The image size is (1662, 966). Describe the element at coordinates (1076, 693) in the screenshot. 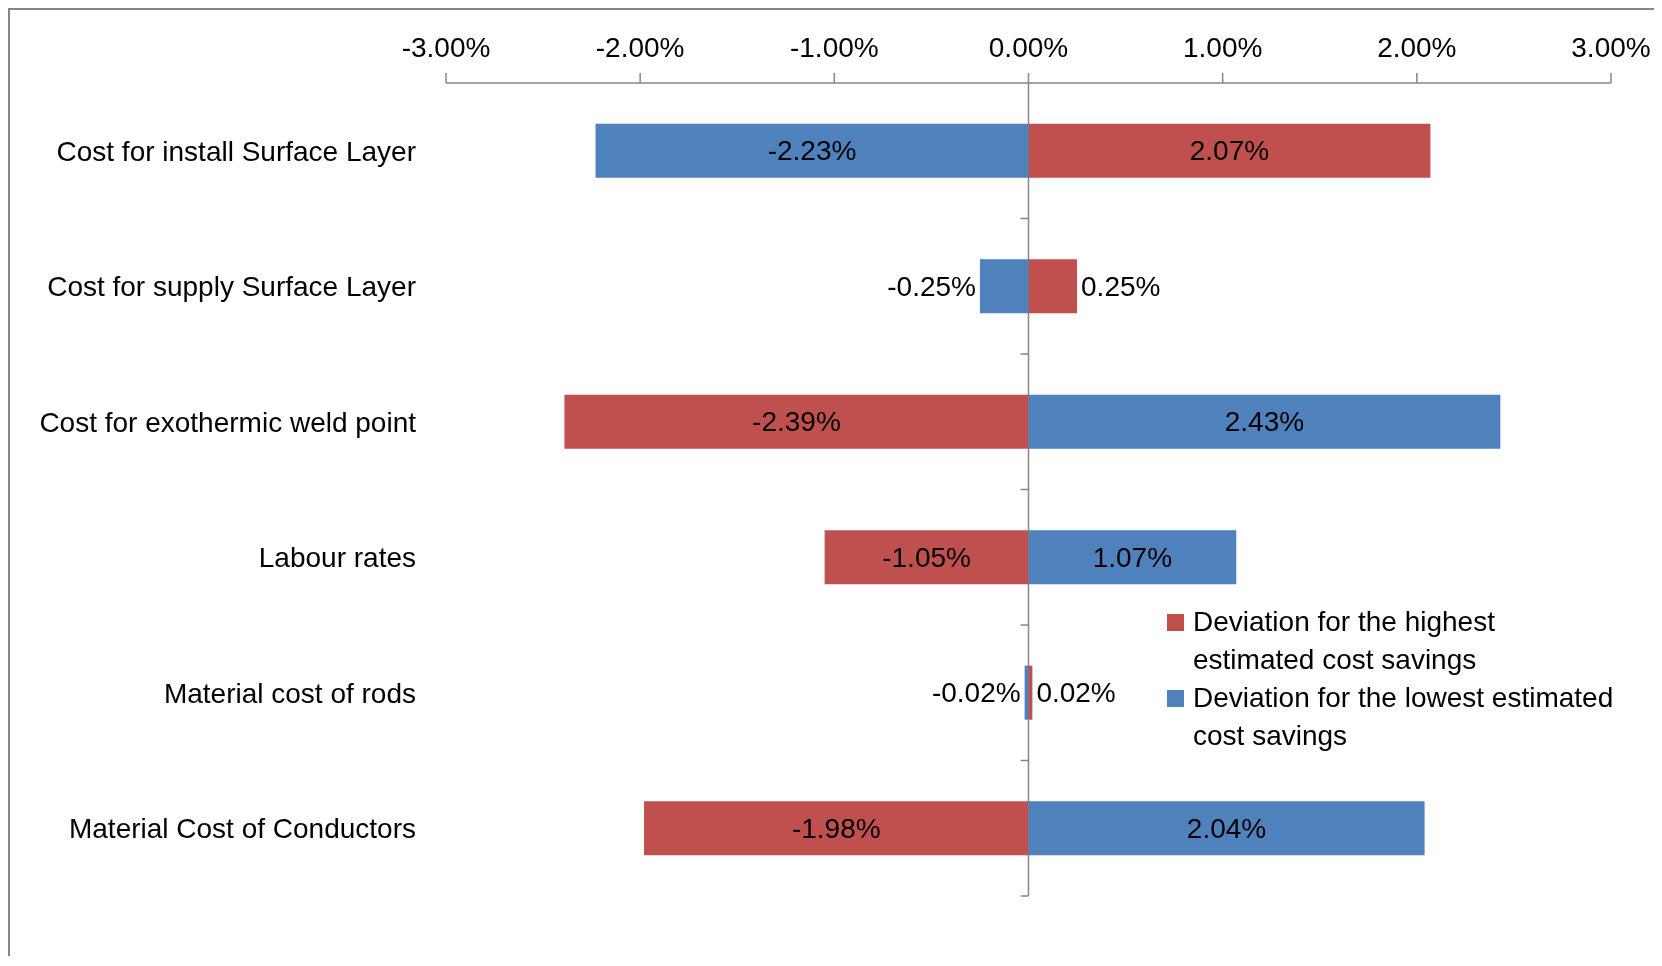

I see `data-label: 0.02%` at that location.